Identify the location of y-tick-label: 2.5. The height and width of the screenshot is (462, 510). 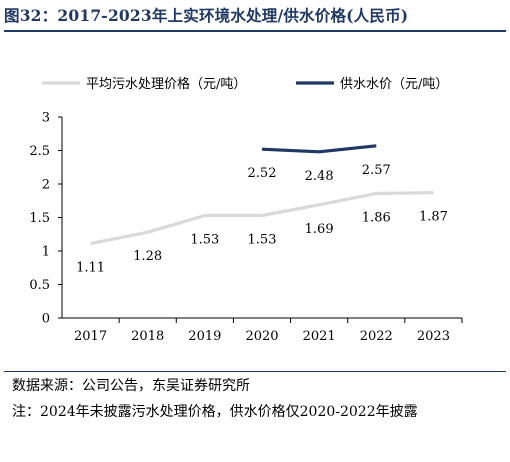
(39, 151).